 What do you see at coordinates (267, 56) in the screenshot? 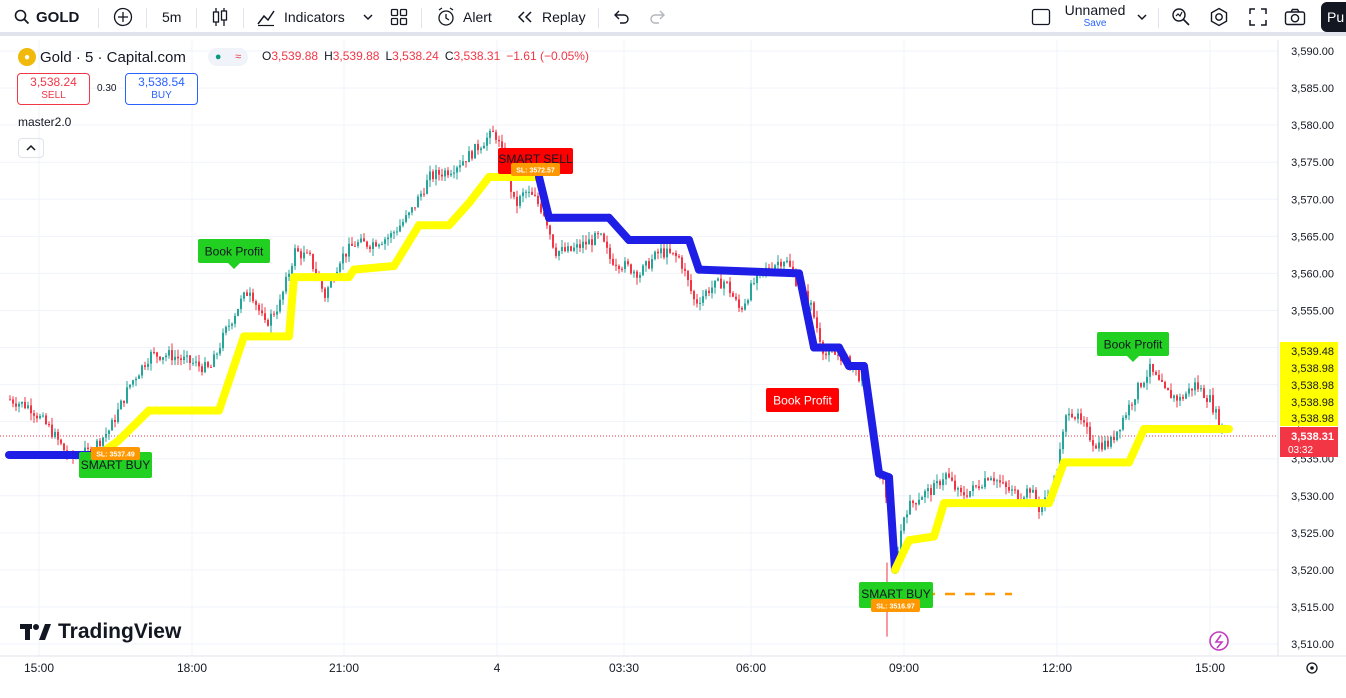
I see `open-label: O` at bounding box center [267, 56].